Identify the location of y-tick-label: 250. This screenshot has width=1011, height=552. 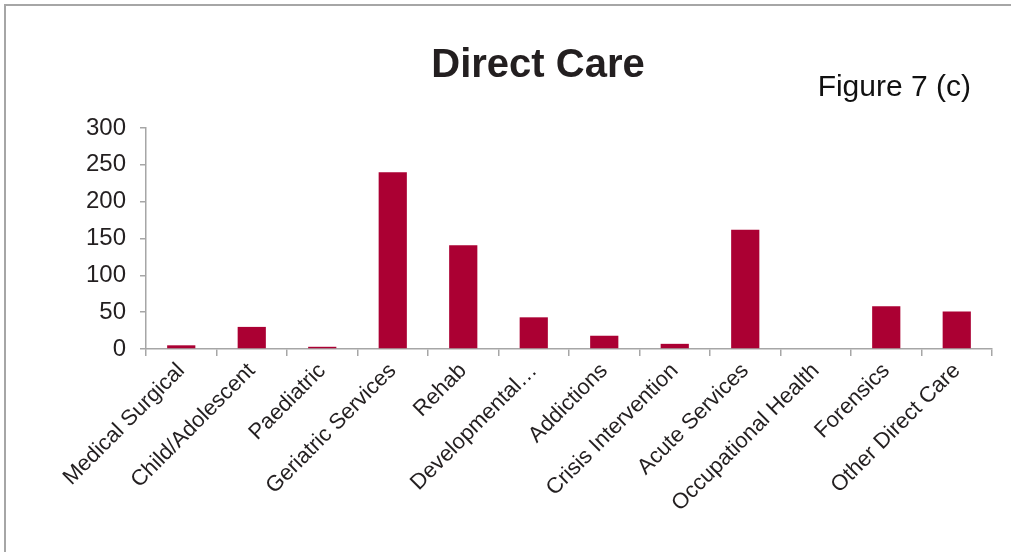
(105, 163).